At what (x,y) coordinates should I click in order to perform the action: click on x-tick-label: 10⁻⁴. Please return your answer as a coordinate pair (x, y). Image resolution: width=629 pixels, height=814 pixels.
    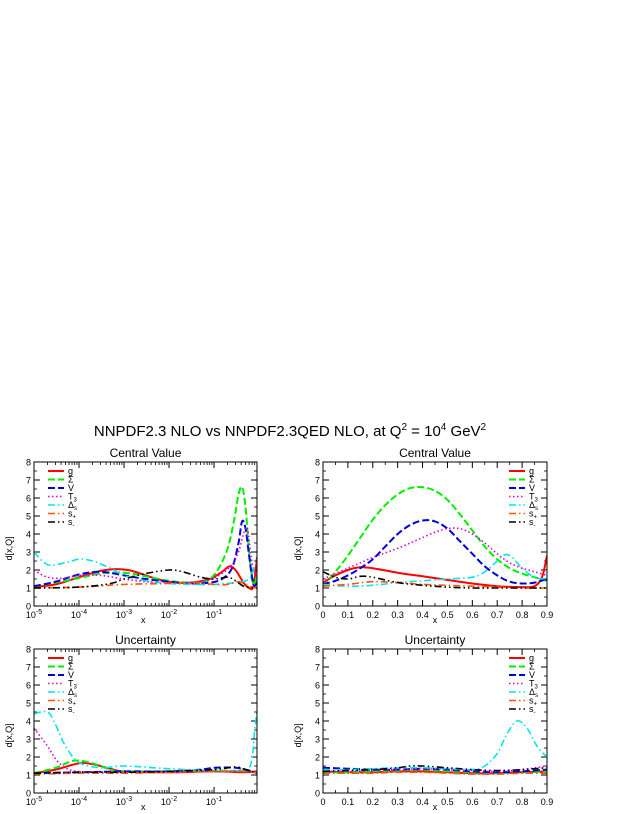
    Looking at the image, I should click on (79, 614).